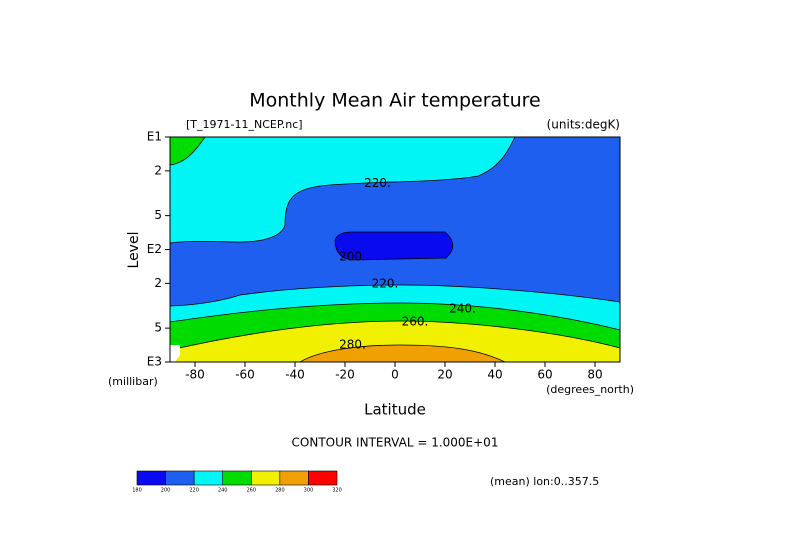  I want to click on colorbar-label: 280, so click(280, 491).